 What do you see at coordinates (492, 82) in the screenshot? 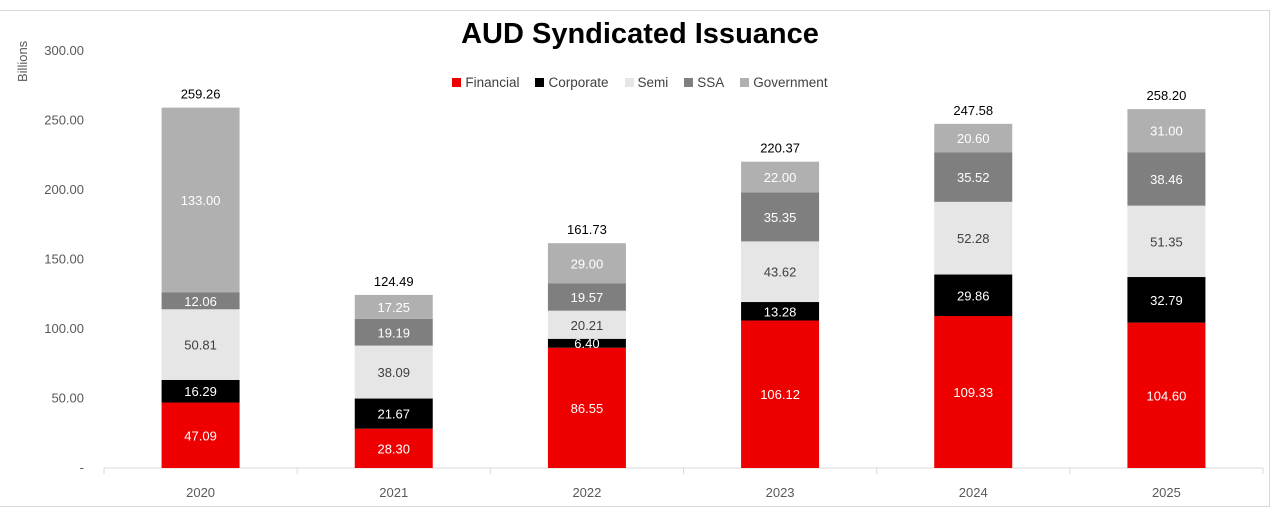
I see `legend-label: Financial` at bounding box center [492, 82].